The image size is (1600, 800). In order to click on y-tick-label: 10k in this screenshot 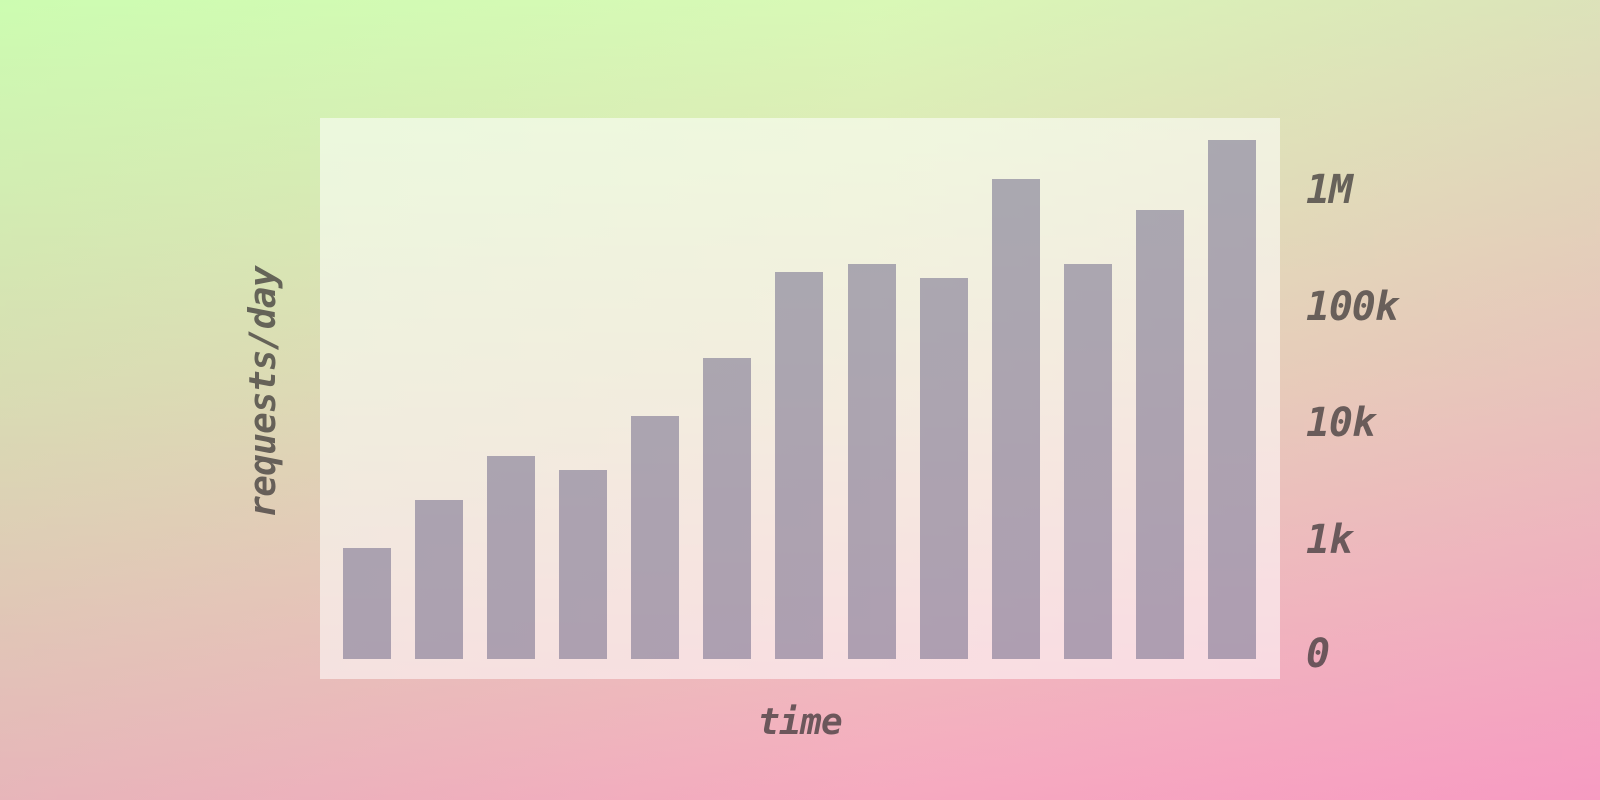, I will do `click(1341, 423)`.